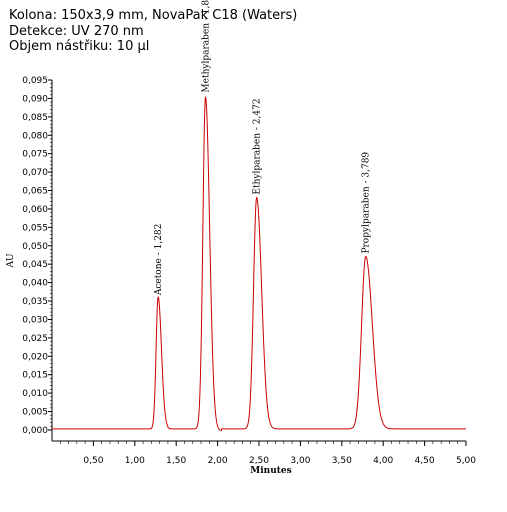 The image size is (507, 512). Describe the element at coordinates (35, 192) in the screenshot. I see `y-tick-label: 0,065` at that location.